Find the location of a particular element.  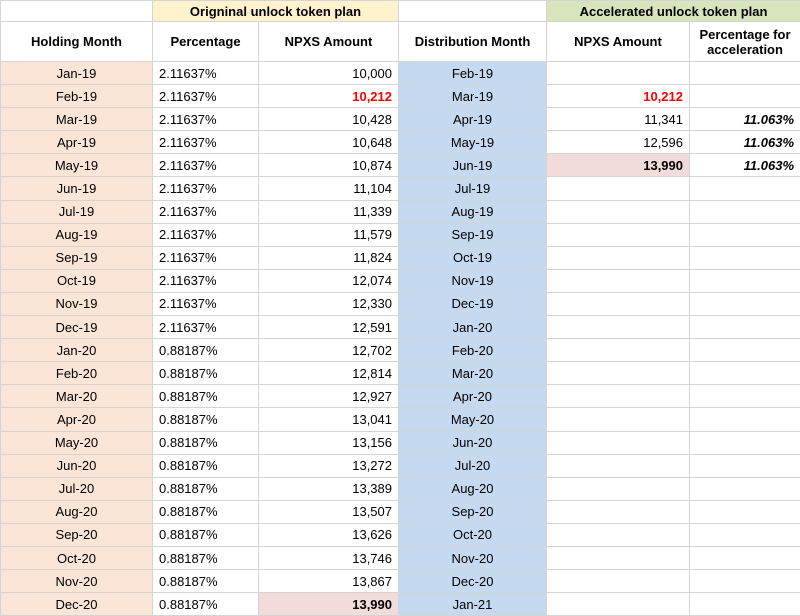

distribution-month-cell: Jun-19 is located at coordinates (472, 165).